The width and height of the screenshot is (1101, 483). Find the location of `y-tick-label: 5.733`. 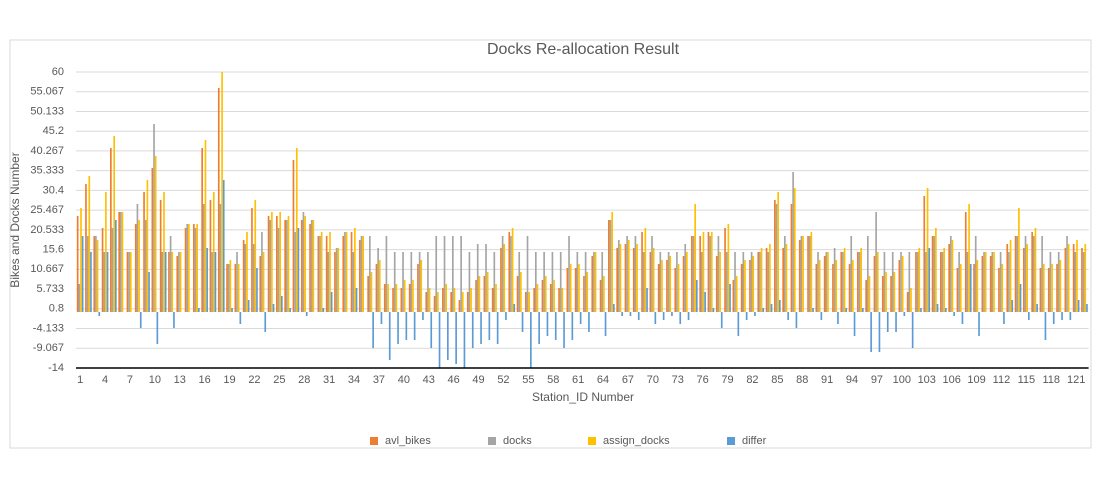

y-tick-label: 5.733 is located at coordinates (50, 289).